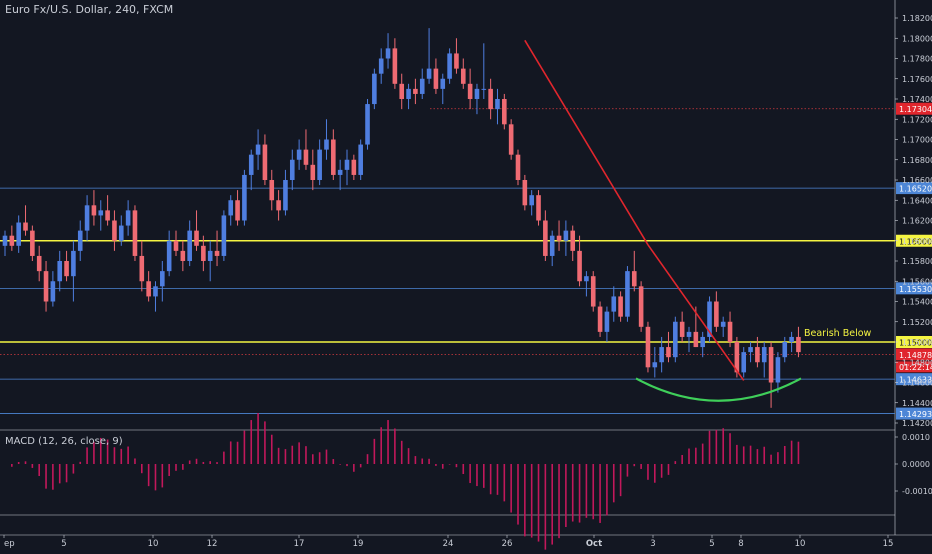 The height and width of the screenshot is (554, 932). I want to click on price-tick-label: 1.14200, so click(917, 423).